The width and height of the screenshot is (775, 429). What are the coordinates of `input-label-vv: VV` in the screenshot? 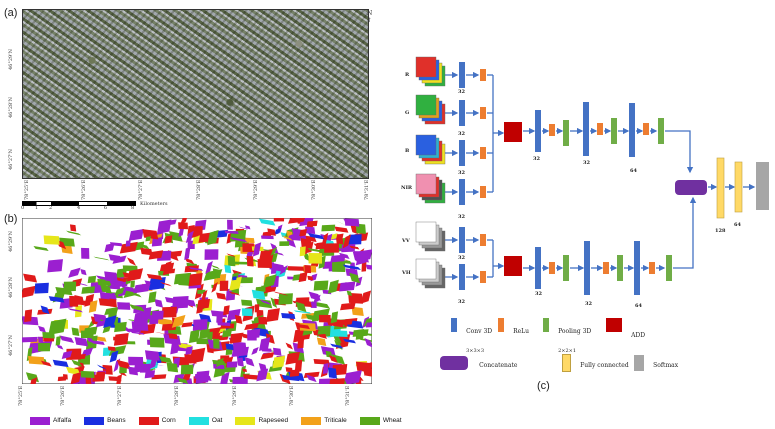 It's located at (406, 241).